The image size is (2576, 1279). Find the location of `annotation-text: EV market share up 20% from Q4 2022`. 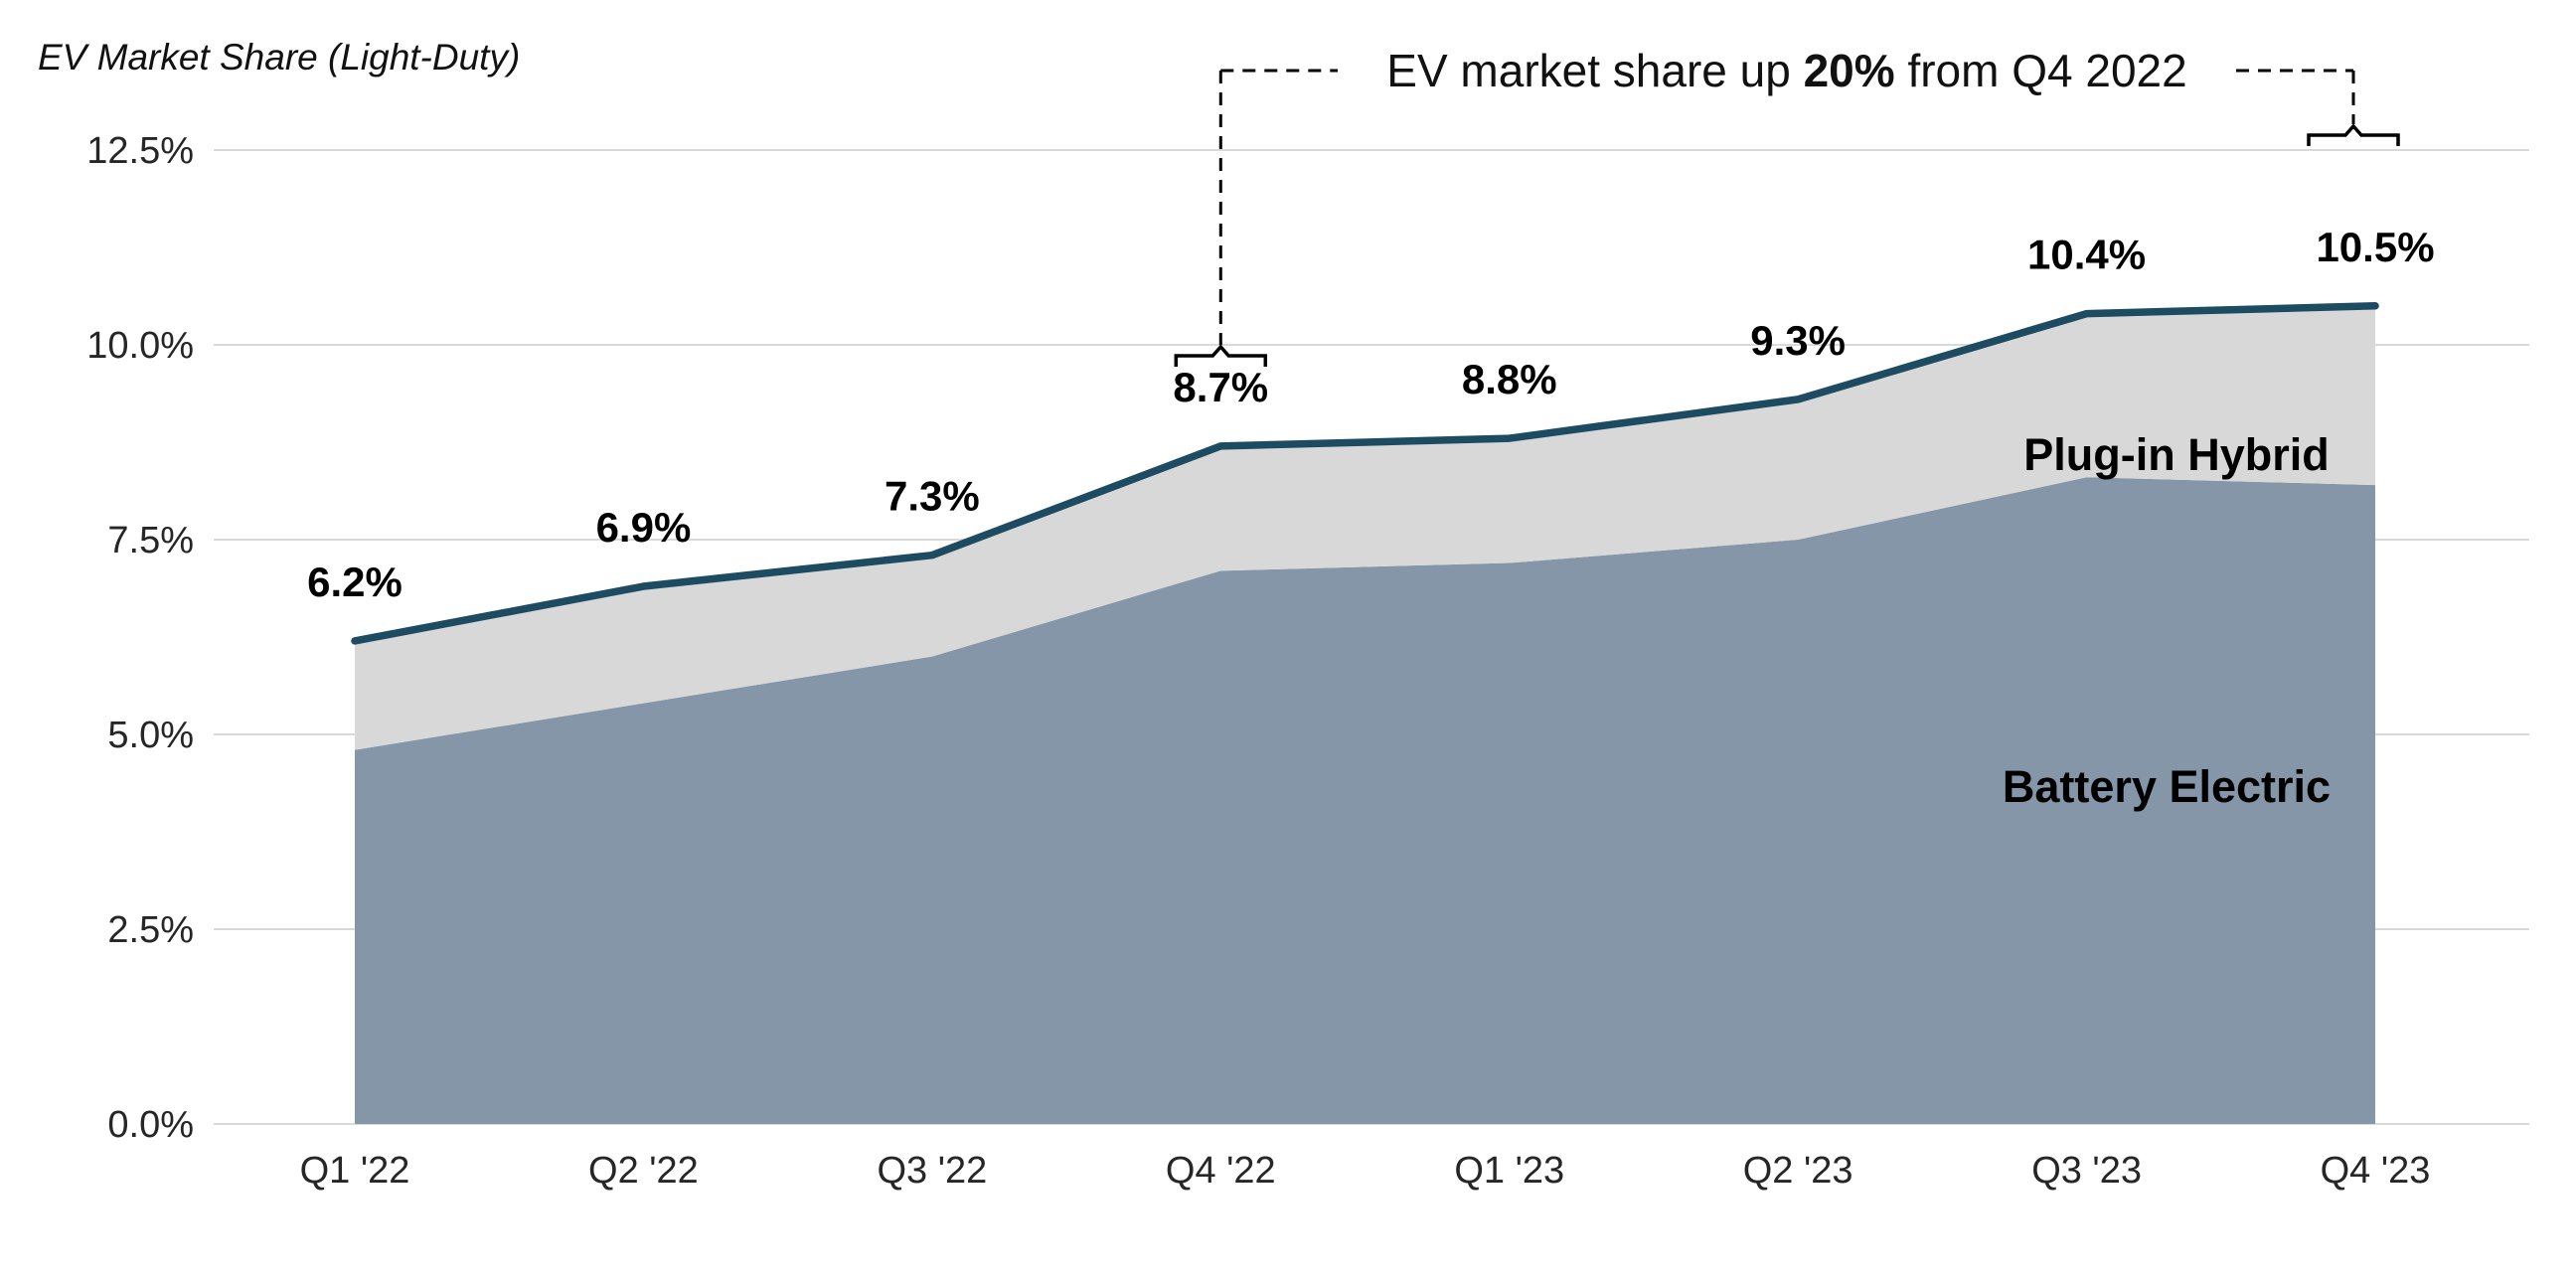

annotation-text: EV market share up 20% from Q4 2022 is located at coordinates (1786, 70).